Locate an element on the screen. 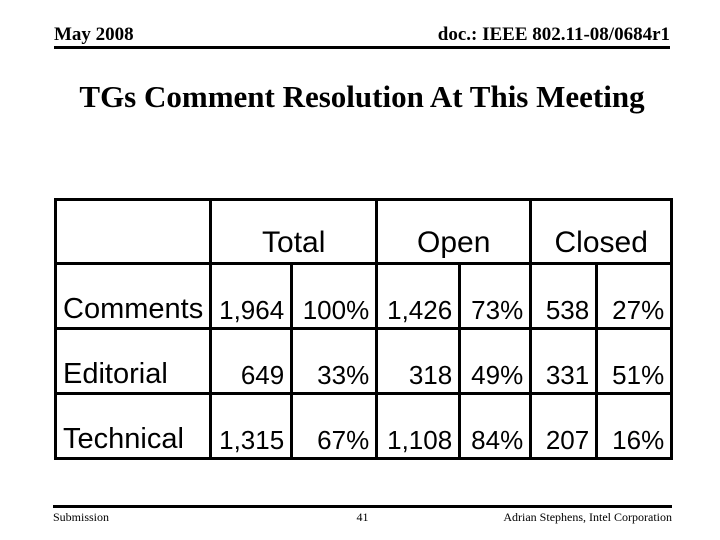 The height and width of the screenshot is (540, 720). table-header-row: Total Open Closed is located at coordinates (363, 231).